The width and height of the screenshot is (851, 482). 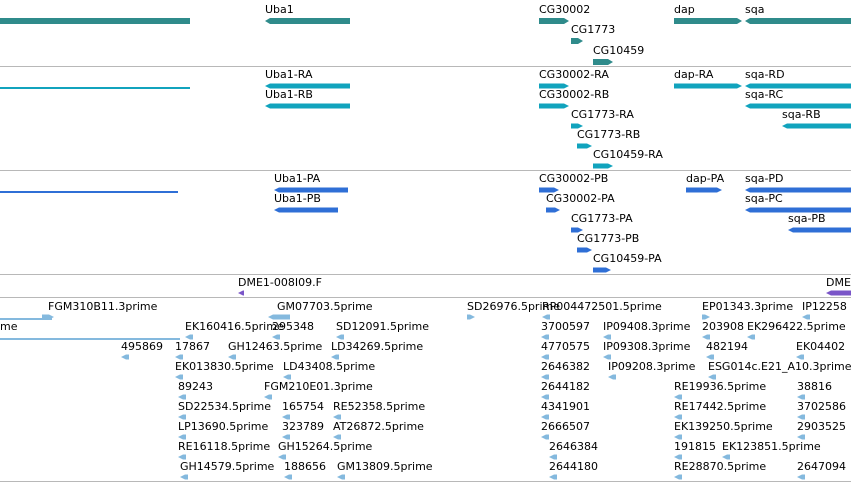 I want to click on feature-label: LD43408.5prime, so click(x=329, y=366).